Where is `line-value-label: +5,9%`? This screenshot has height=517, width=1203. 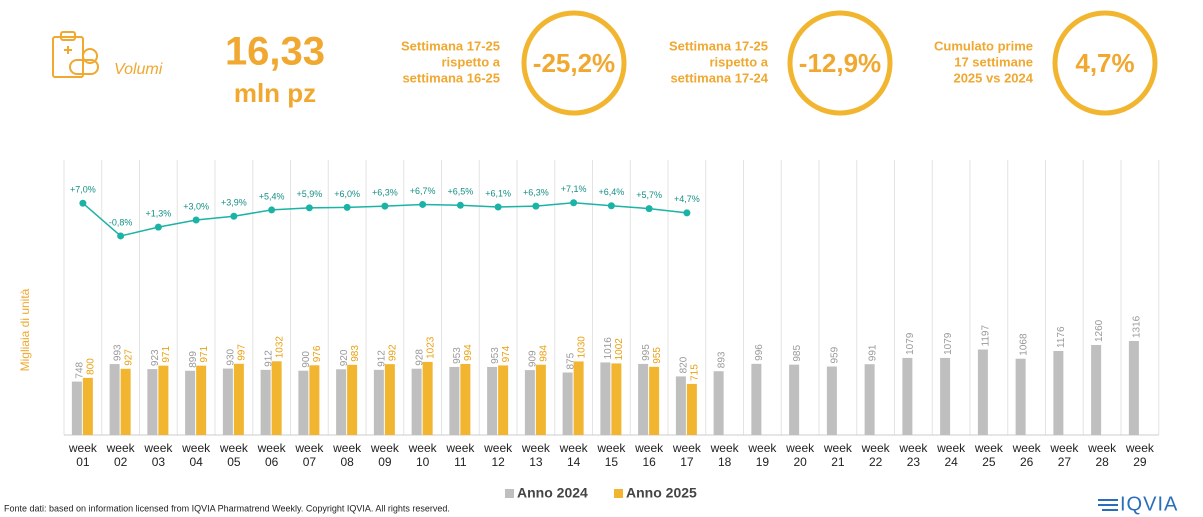 line-value-label: +5,9% is located at coordinates (309, 194).